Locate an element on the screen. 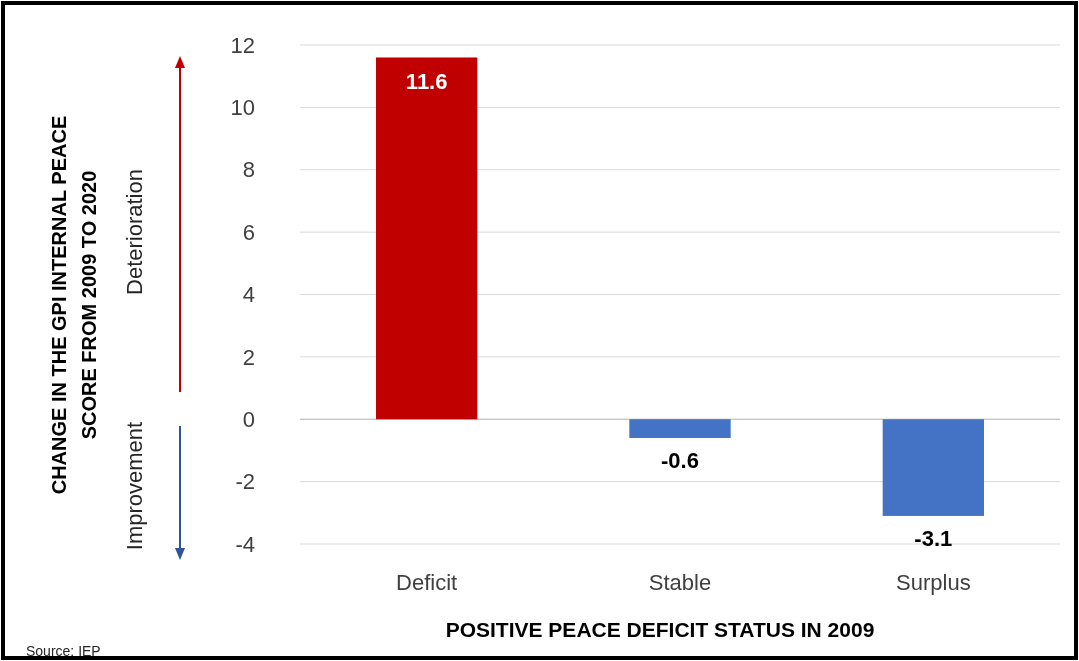  y-tick-label: -2 is located at coordinates (245, 482).